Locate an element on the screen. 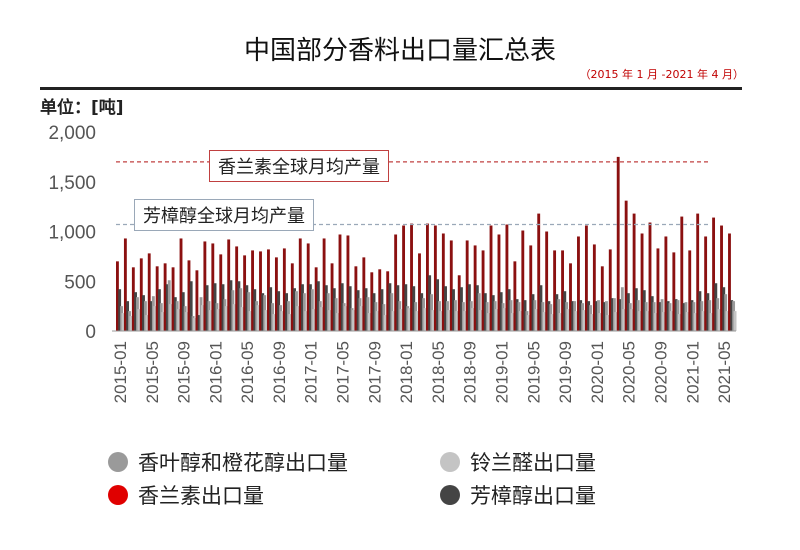 This screenshot has width=800, height=550. x-tick-label: 2015-01 is located at coordinates (120, 372).